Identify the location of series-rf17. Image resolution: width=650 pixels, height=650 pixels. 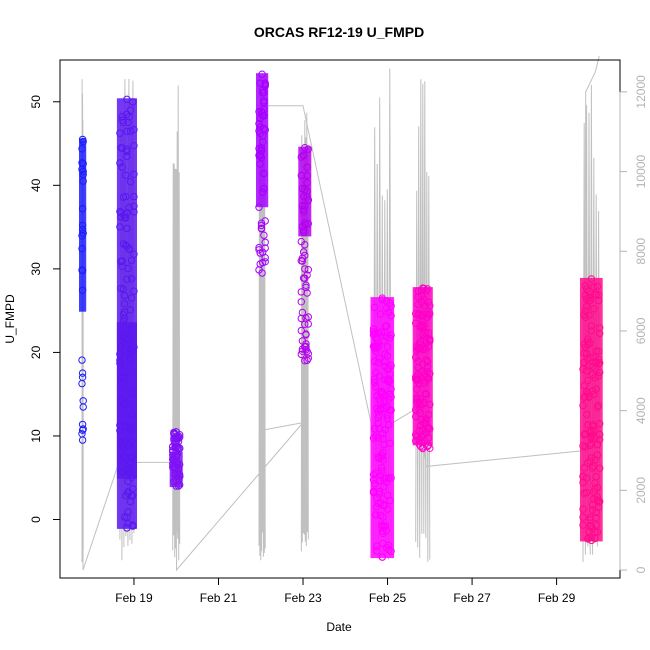
(382, 427).